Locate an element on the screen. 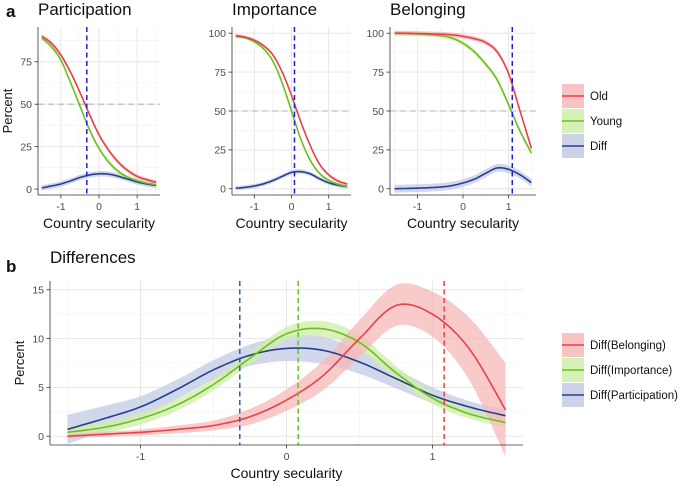  y-tick-label: 5 is located at coordinates (41, 388).